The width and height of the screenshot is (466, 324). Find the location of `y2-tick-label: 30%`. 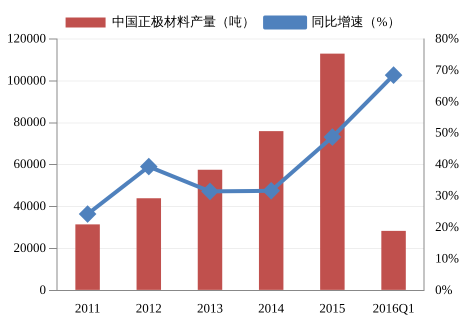

y2-tick-label: 30% is located at coordinates (447, 195).